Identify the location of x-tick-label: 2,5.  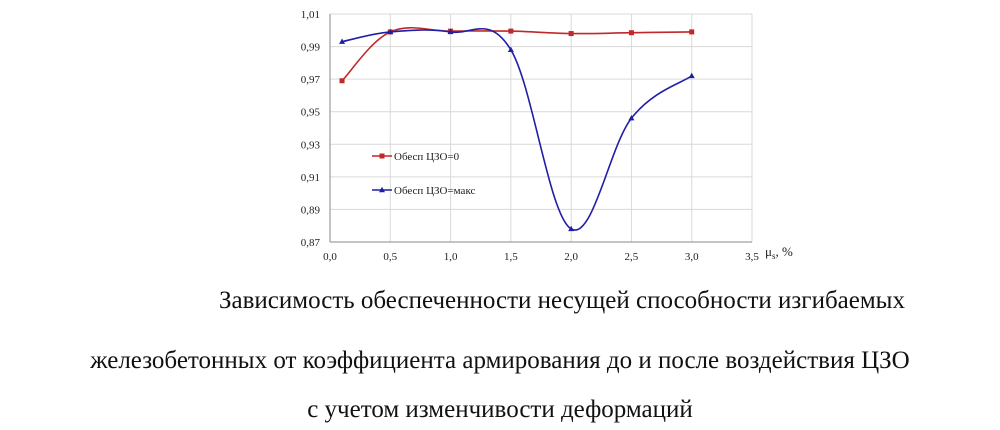
(632, 257).